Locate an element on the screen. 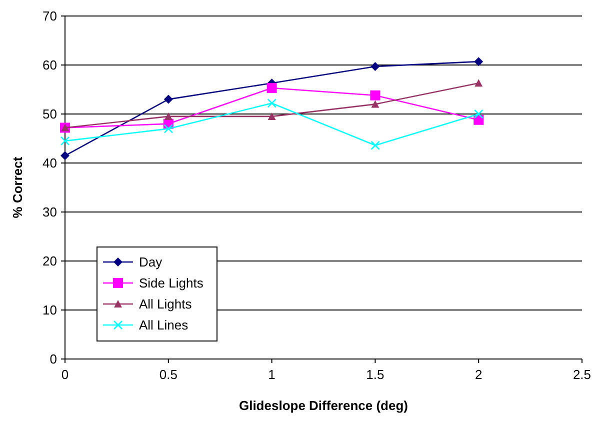 The width and height of the screenshot is (598, 424). x-tick-label: 1 is located at coordinates (272, 374).